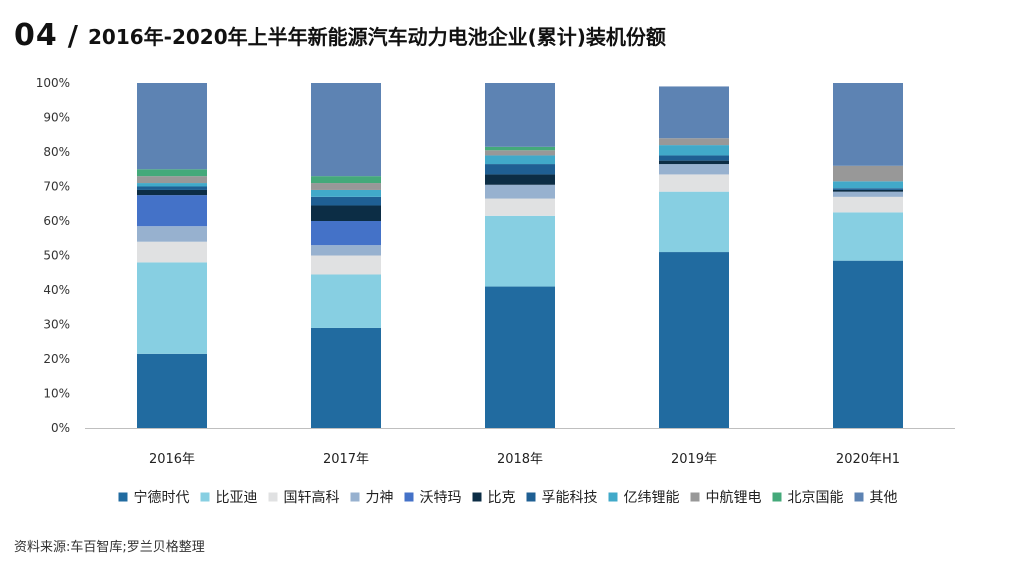 Image resolution: width=1016 pixels, height=567 pixels. What do you see at coordinates (56, 152) in the screenshot?
I see `y-tick-label: 80%` at bounding box center [56, 152].